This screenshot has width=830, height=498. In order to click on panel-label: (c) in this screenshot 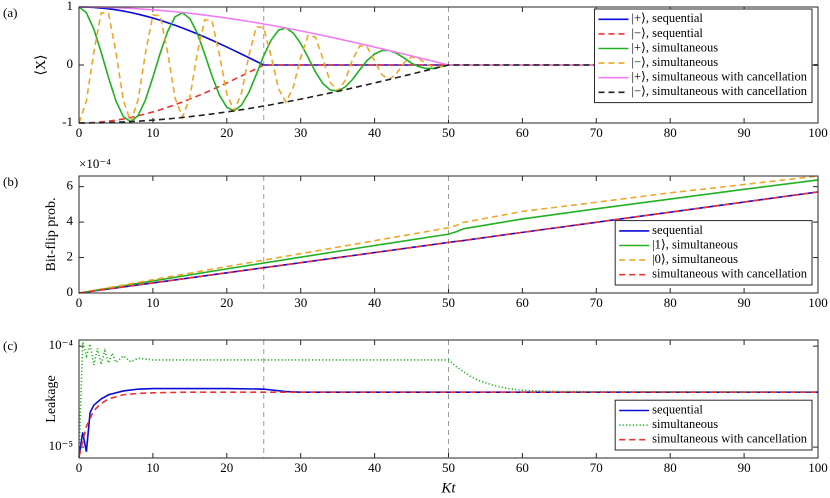, I will do `click(10, 345)`.